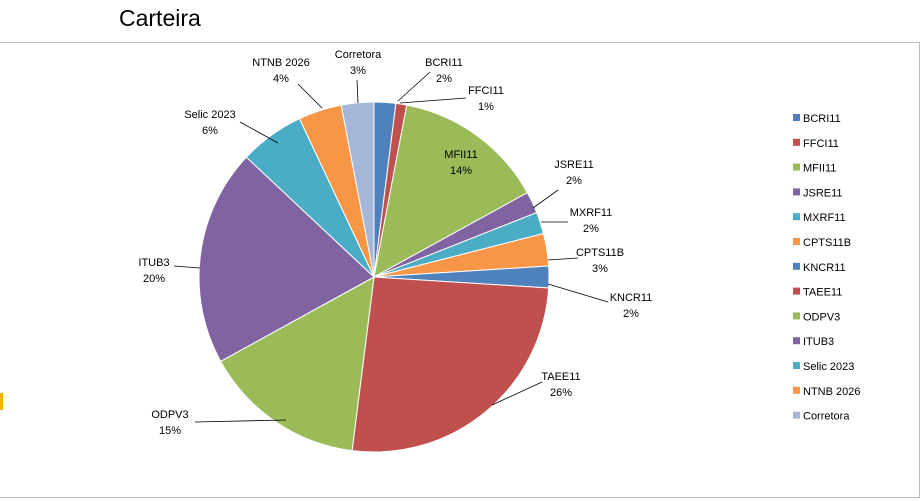 This screenshot has height=501, width=923. What do you see at coordinates (170, 431) in the screenshot?
I see `data-label-percent: 15%` at bounding box center [170, 431].